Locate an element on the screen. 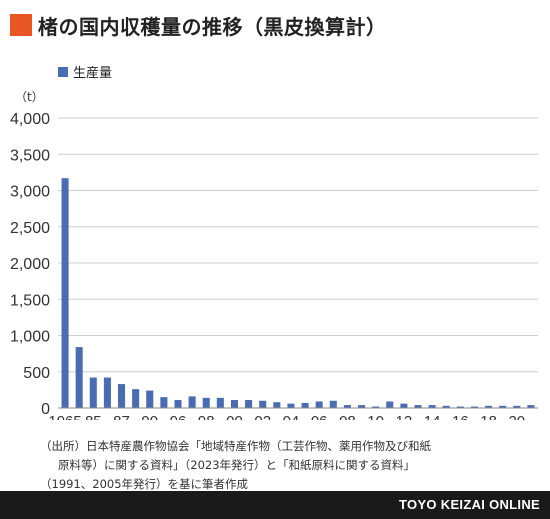 The width and height of the screenshot is (550, 519). x-tick-label: 87 is located at coordinates (121, 416).